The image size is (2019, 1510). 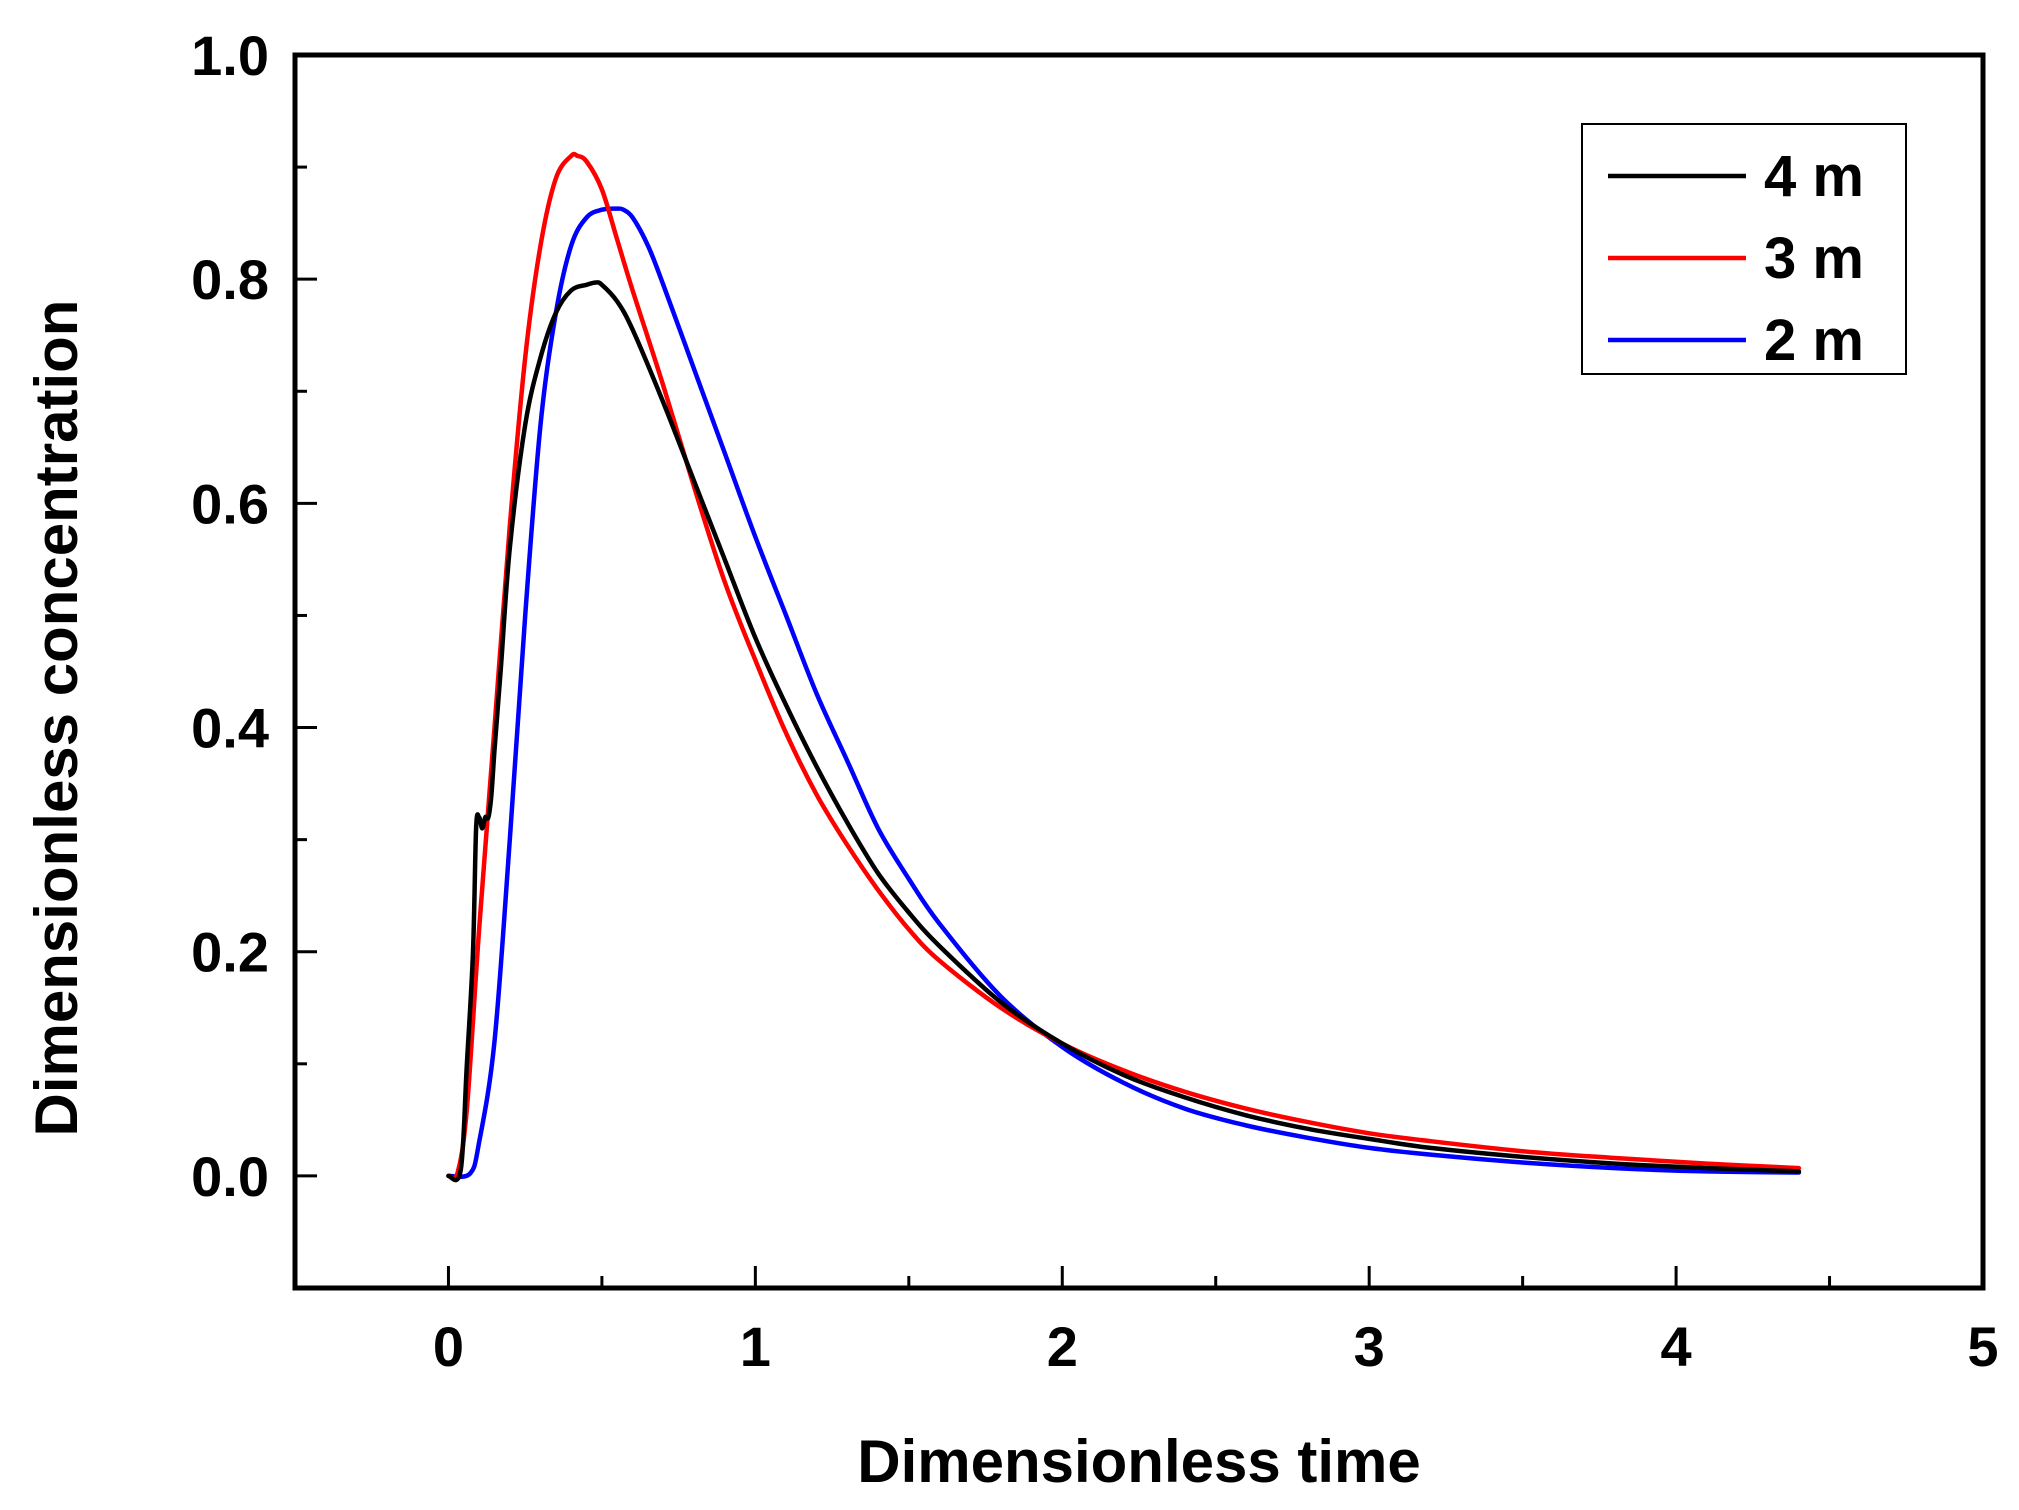 I want to click on x-tick-label: 3, so click(x=1369, y=1346).